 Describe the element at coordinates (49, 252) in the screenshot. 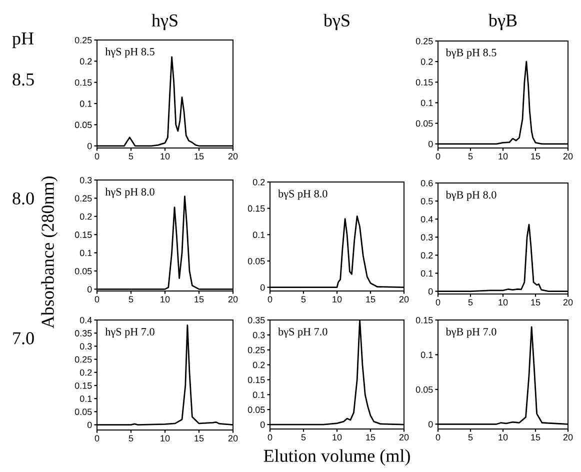

I see `y-axis-title: Absorbance (280nm)` at that location.